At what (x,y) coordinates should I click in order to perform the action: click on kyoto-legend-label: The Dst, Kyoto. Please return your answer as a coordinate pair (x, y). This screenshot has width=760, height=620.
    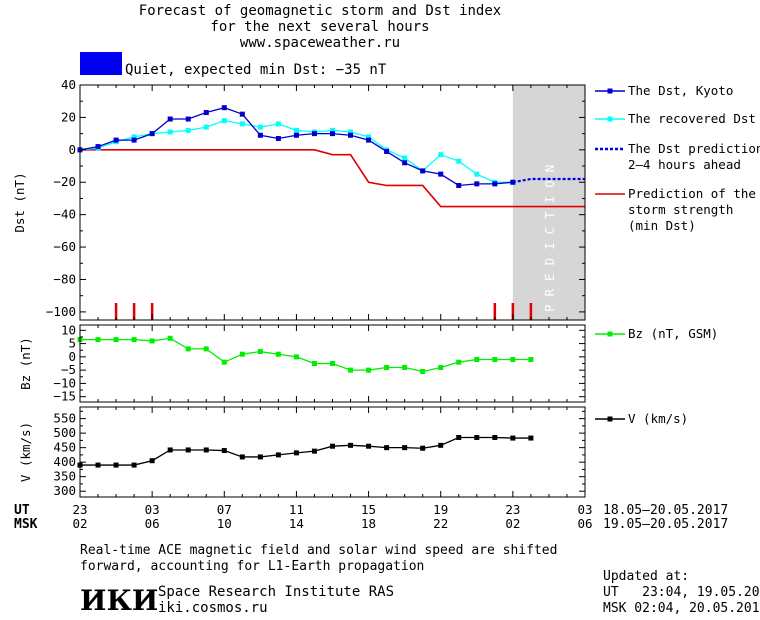
    Looking at the image, I should click on (680, 90).